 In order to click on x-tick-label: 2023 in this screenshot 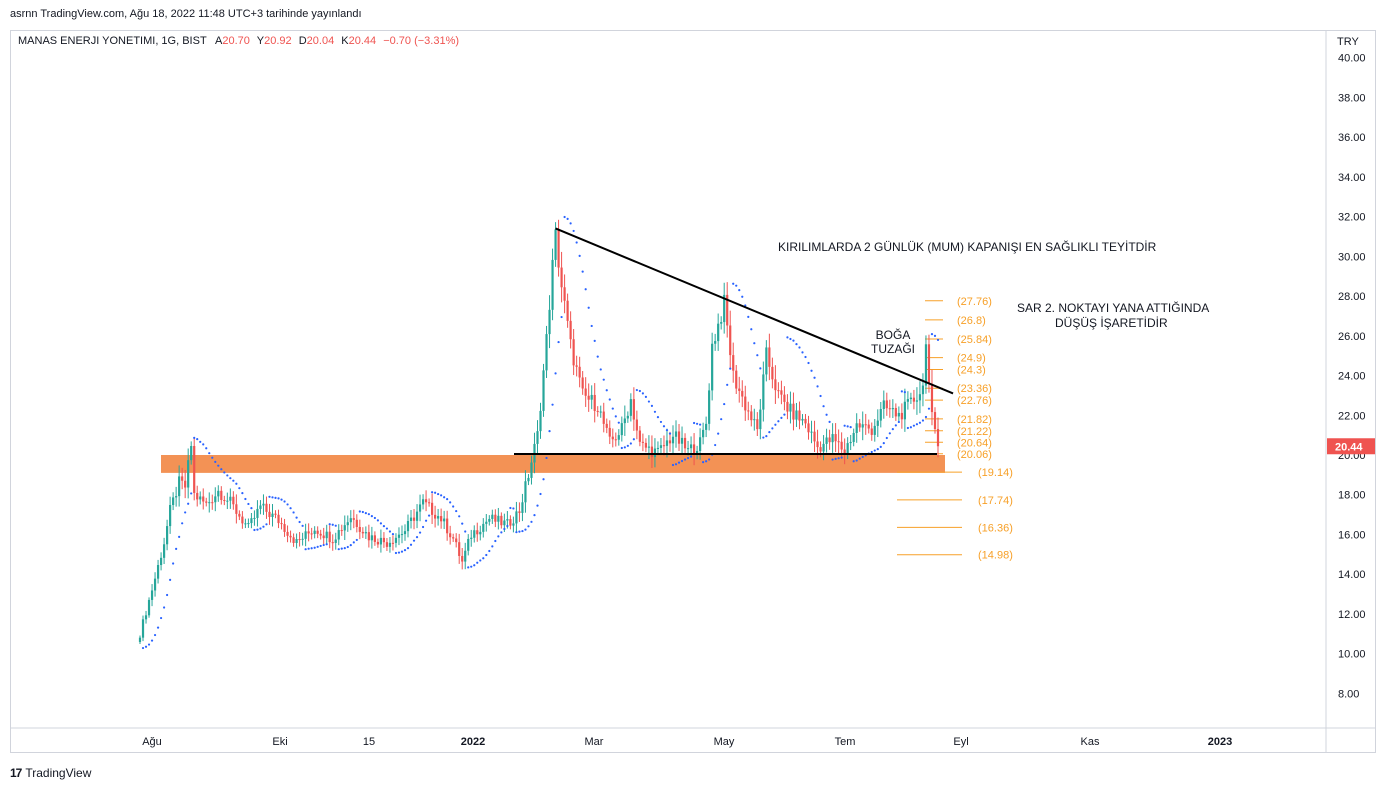, I will do `click(1220, 742)`.